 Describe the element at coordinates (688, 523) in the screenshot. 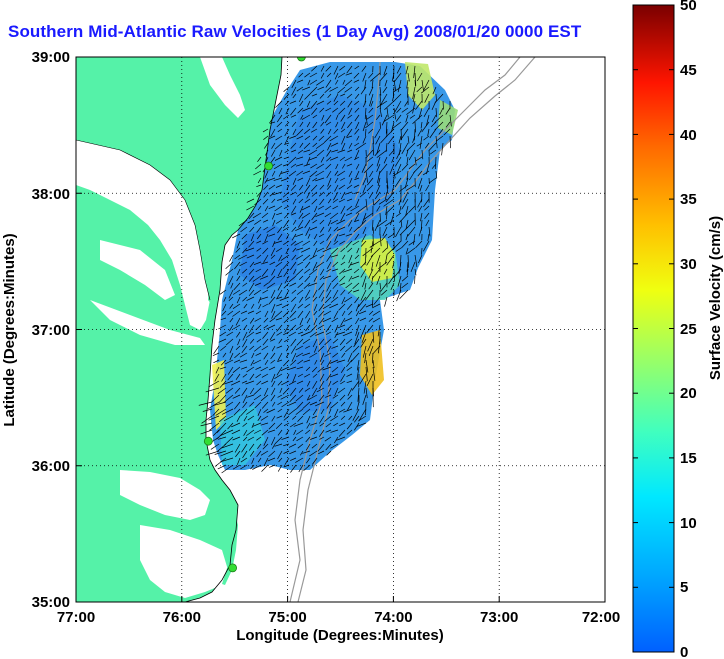

I see `colorbar-tick-label: 10` at that location.